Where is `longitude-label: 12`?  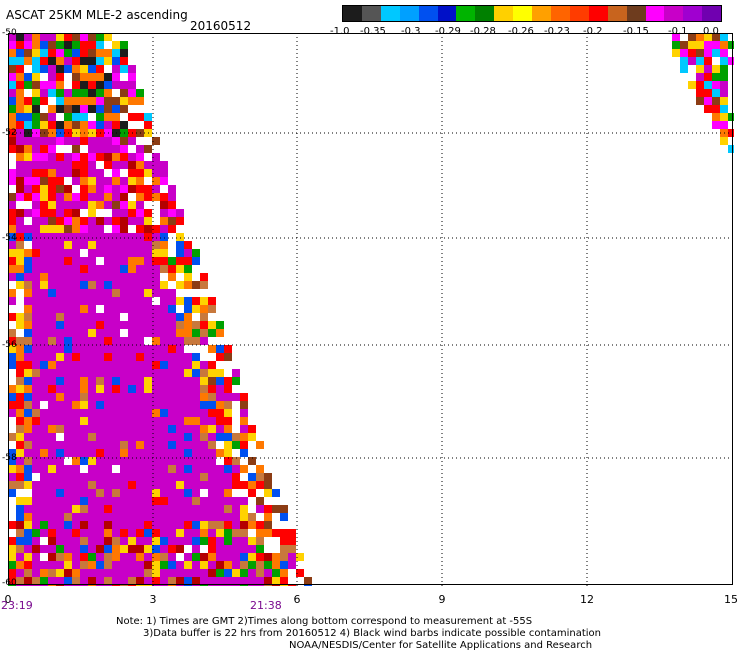
longitude-label: 12 is located at coordinates (587, 599).